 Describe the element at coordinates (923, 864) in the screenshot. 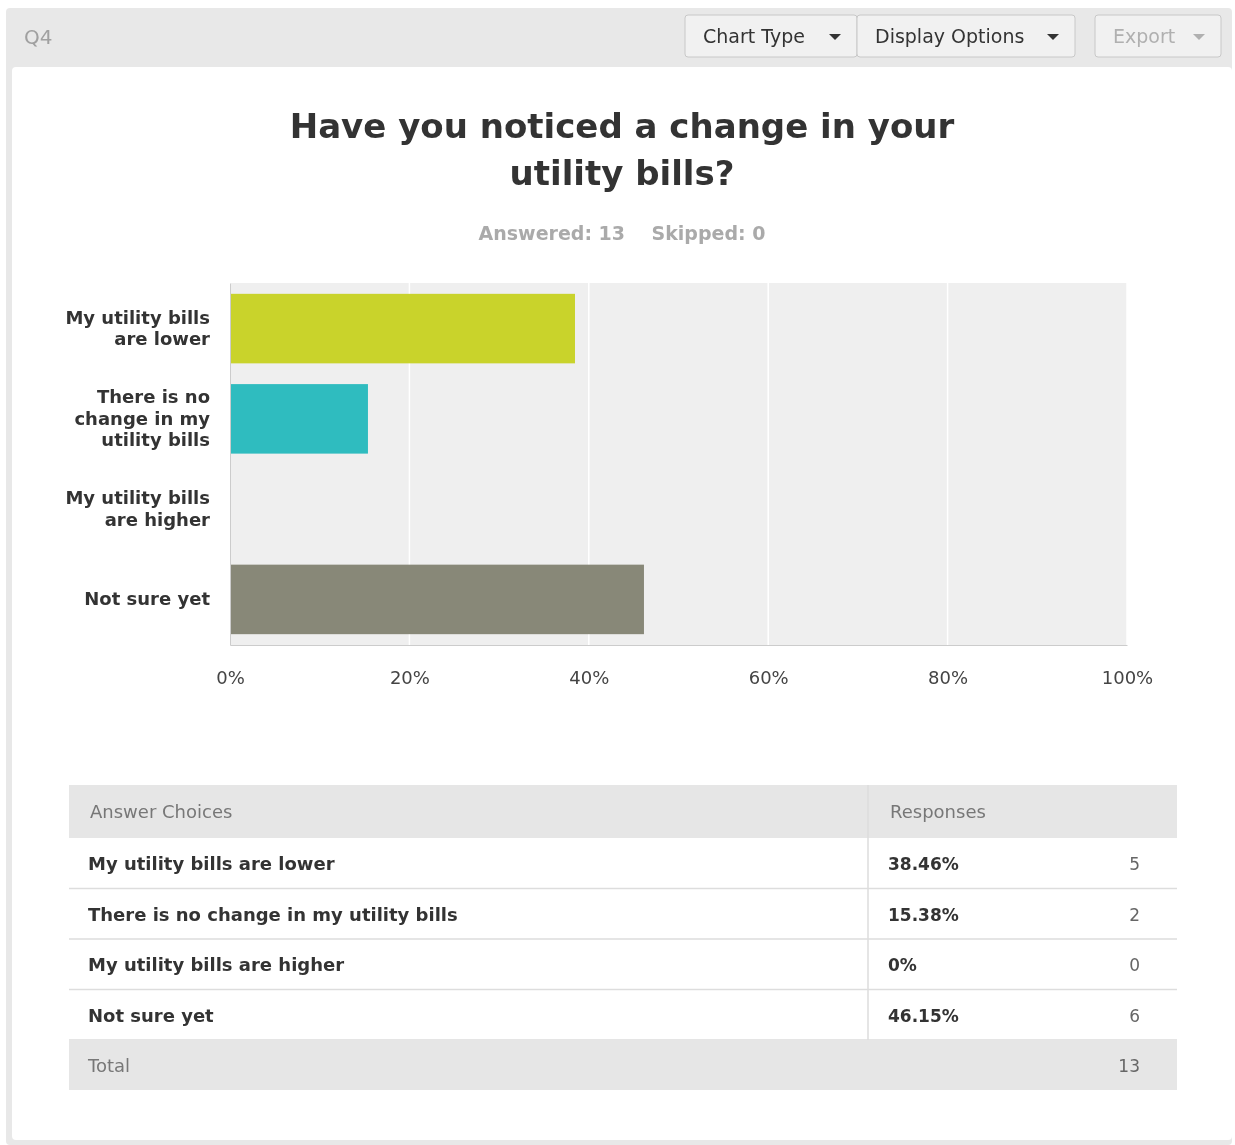

I see `text: 38.46%` at that location.